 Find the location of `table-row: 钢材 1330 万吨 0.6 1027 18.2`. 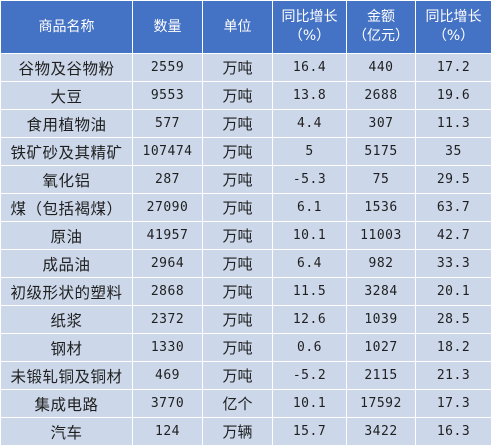

table-row: 钢材 1330 万吨 0.6 1027 18.2 is located at coordinates (246, 347).